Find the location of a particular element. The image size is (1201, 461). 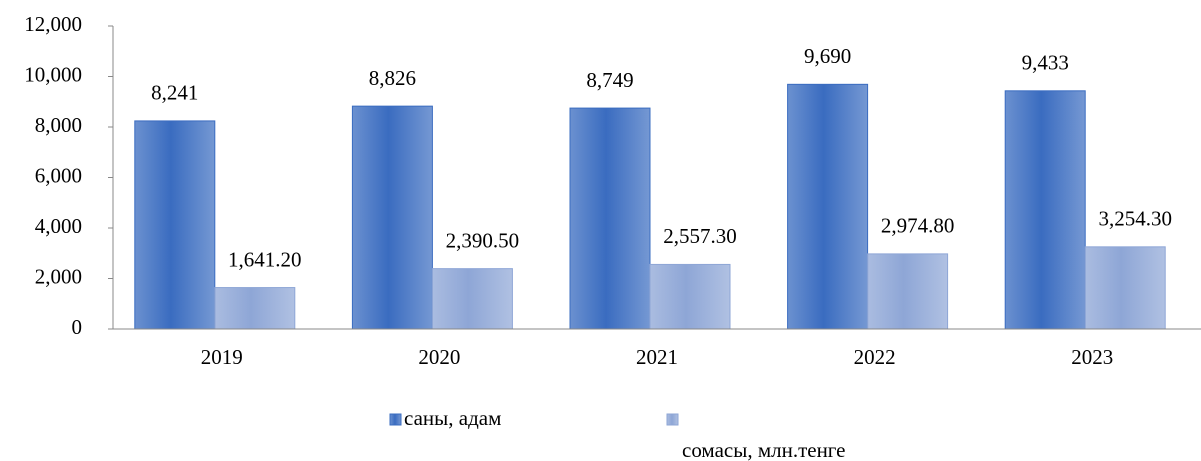

y-tick-label: 2,000 is located at coordinates (58, 276).